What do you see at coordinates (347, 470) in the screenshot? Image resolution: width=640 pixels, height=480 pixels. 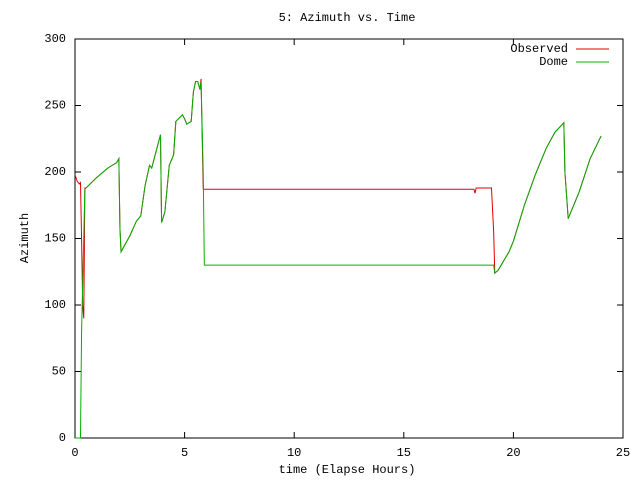 I see `x-axis-label: time (Elapse Hours)` at bounding box center [347, 470].